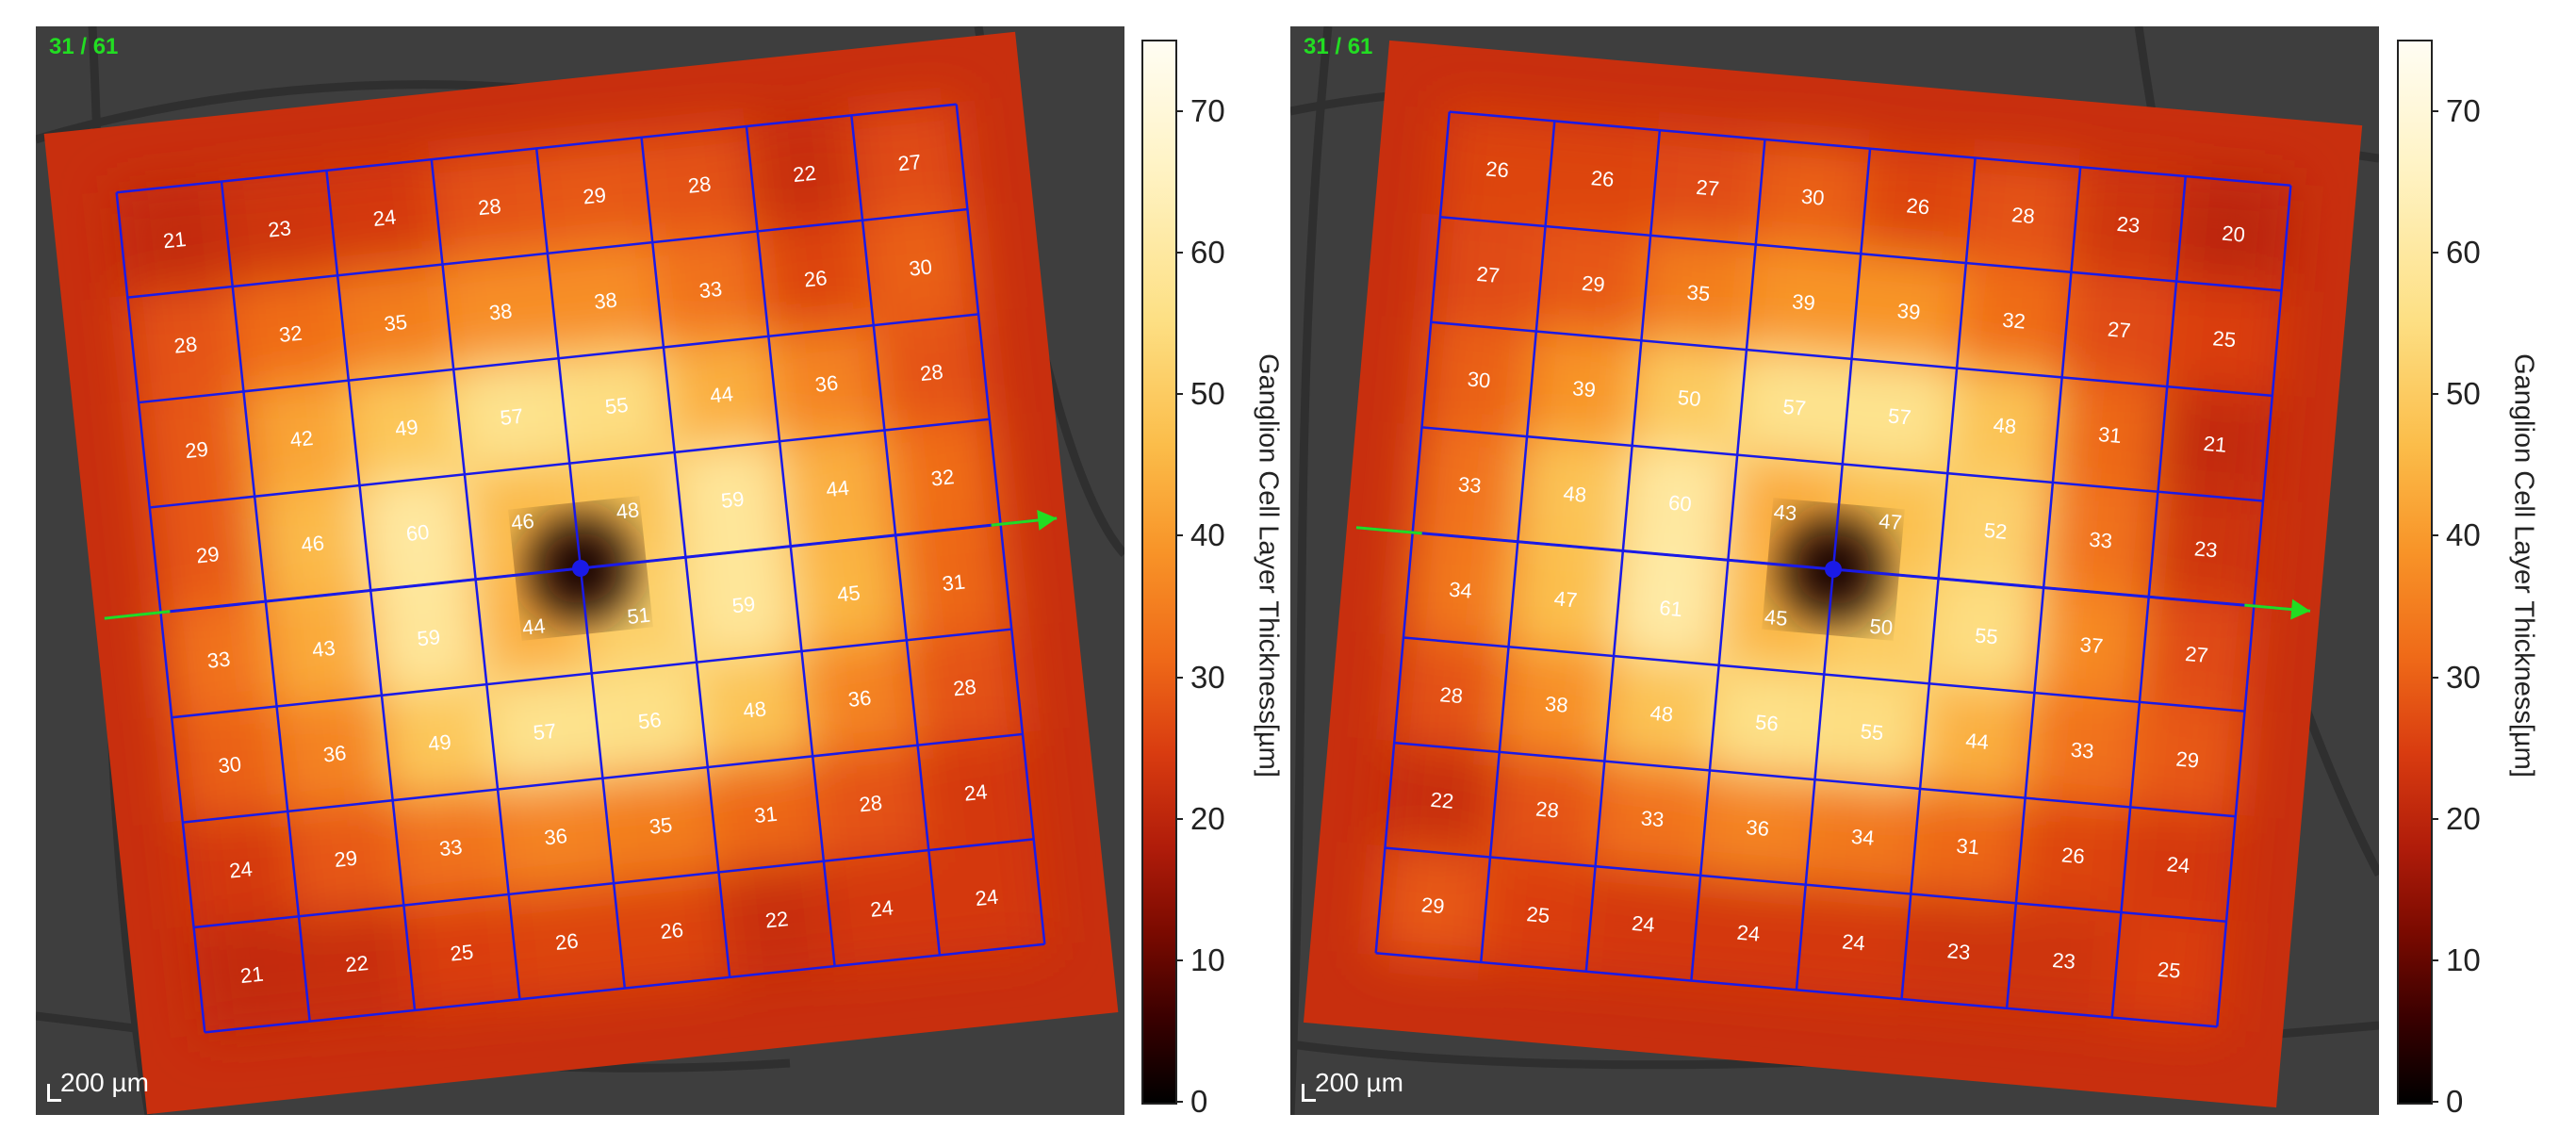 The width and height of the screenshot is (2576, 1147). What do you see at coordinates (2215, 444) in the screenshot?
I see `right-cell-value: 21` at bounding box center [2215, 444].